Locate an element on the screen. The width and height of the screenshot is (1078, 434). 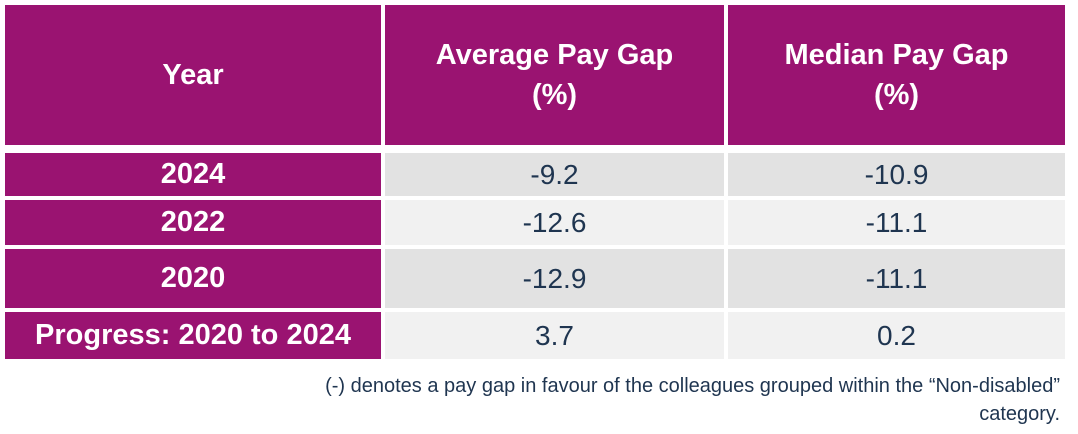
header-year: Year is located at coordinates (193, 75).